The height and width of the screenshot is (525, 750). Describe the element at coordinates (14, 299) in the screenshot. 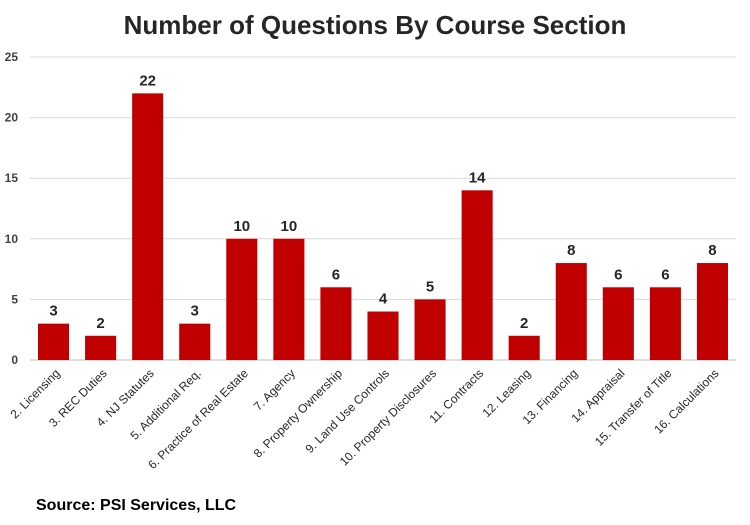

I see `y-tick-label: 5` at that location.